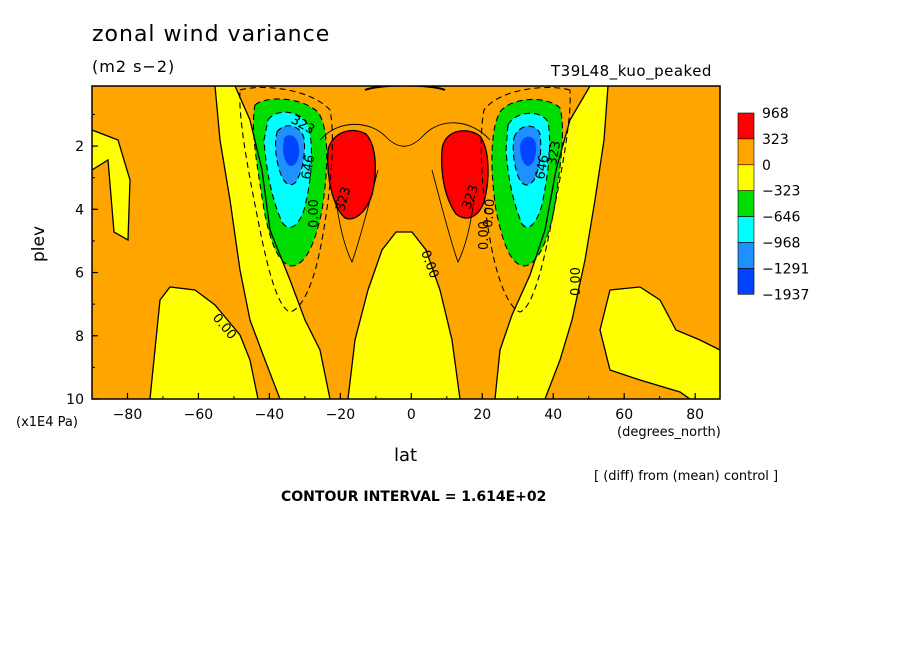 The image size is (904, 654). I want to click on colorbar-label: 323, so click(775, 140).